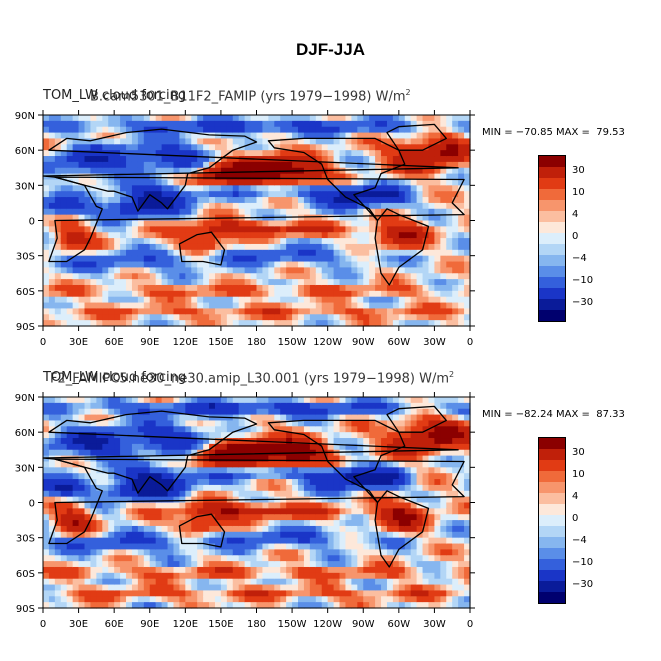 The width and height of the screenshot is (661, 661). Describe the element at coordinates (43, 342) in the screenshot. I see `lon-tick-label: 0` at that location.